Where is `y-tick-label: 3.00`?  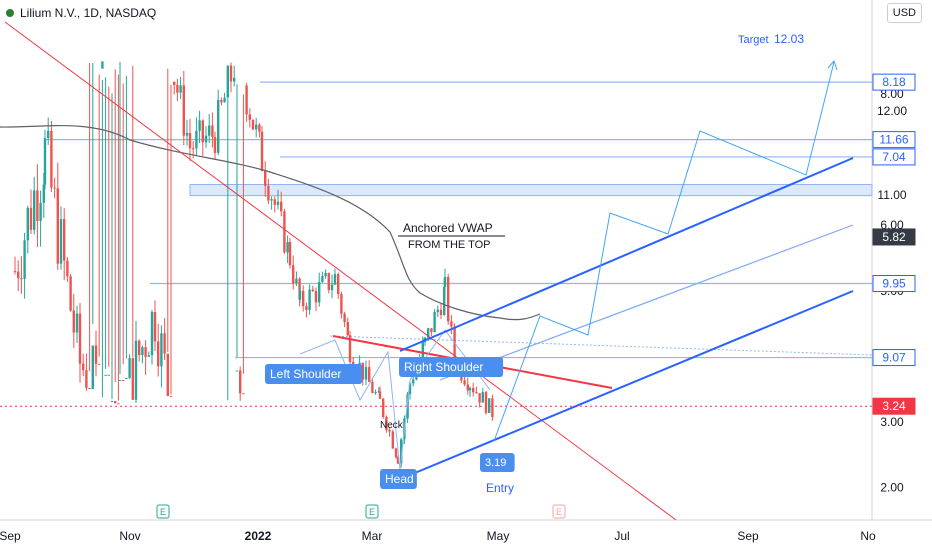 y-tick-label: 3.00 is located at coordinates (892, 422).